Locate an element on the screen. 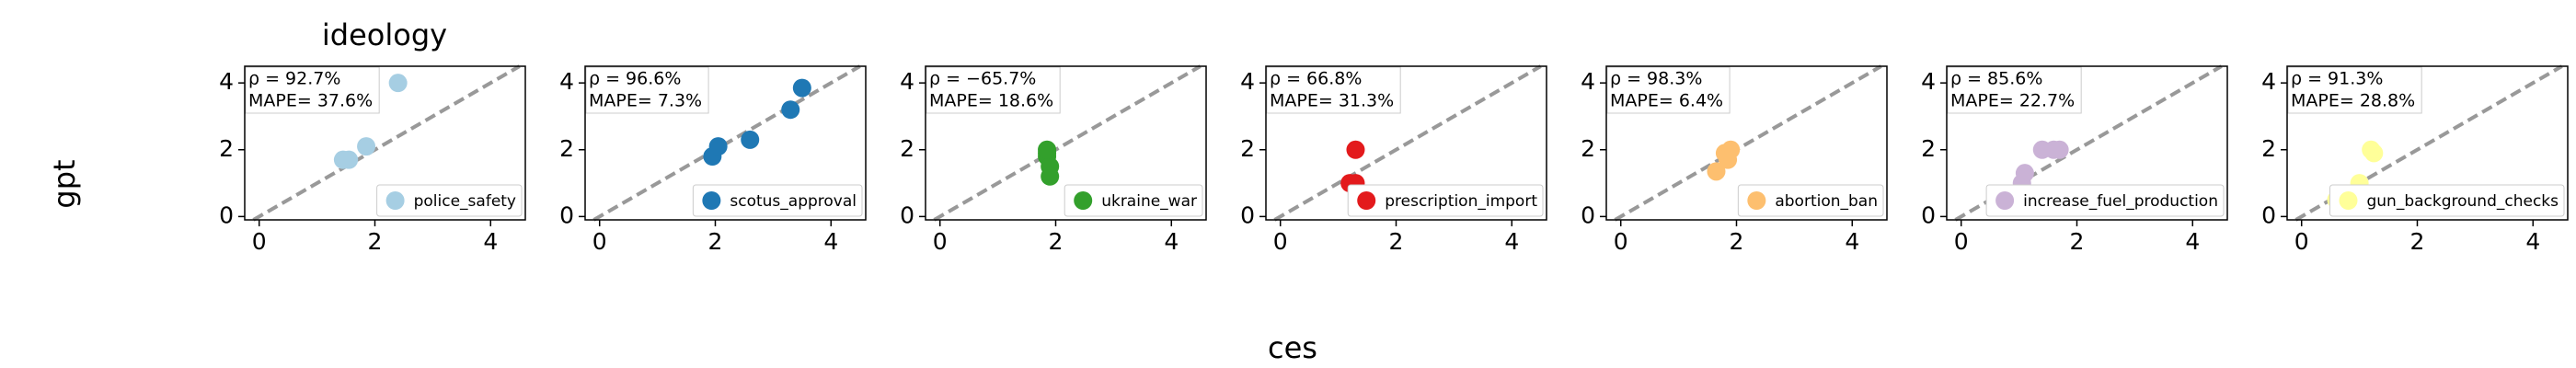 The width and height of the screenshot is (2576, 368). subplot: 0 2 4 0 2 4 ukraine_war ρ = −65.7%MAPE= 18.6% is located at coordinates (1053, 159).